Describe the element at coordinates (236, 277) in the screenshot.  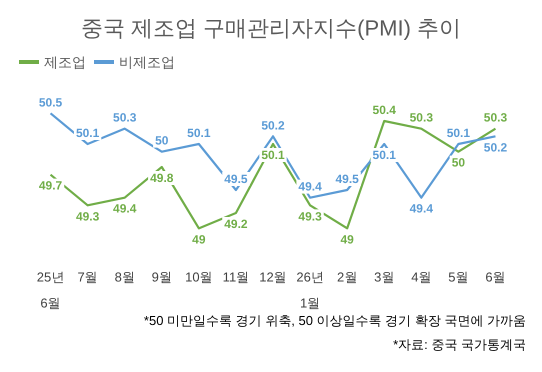
I see `x-tick-label: 11월` at that location.